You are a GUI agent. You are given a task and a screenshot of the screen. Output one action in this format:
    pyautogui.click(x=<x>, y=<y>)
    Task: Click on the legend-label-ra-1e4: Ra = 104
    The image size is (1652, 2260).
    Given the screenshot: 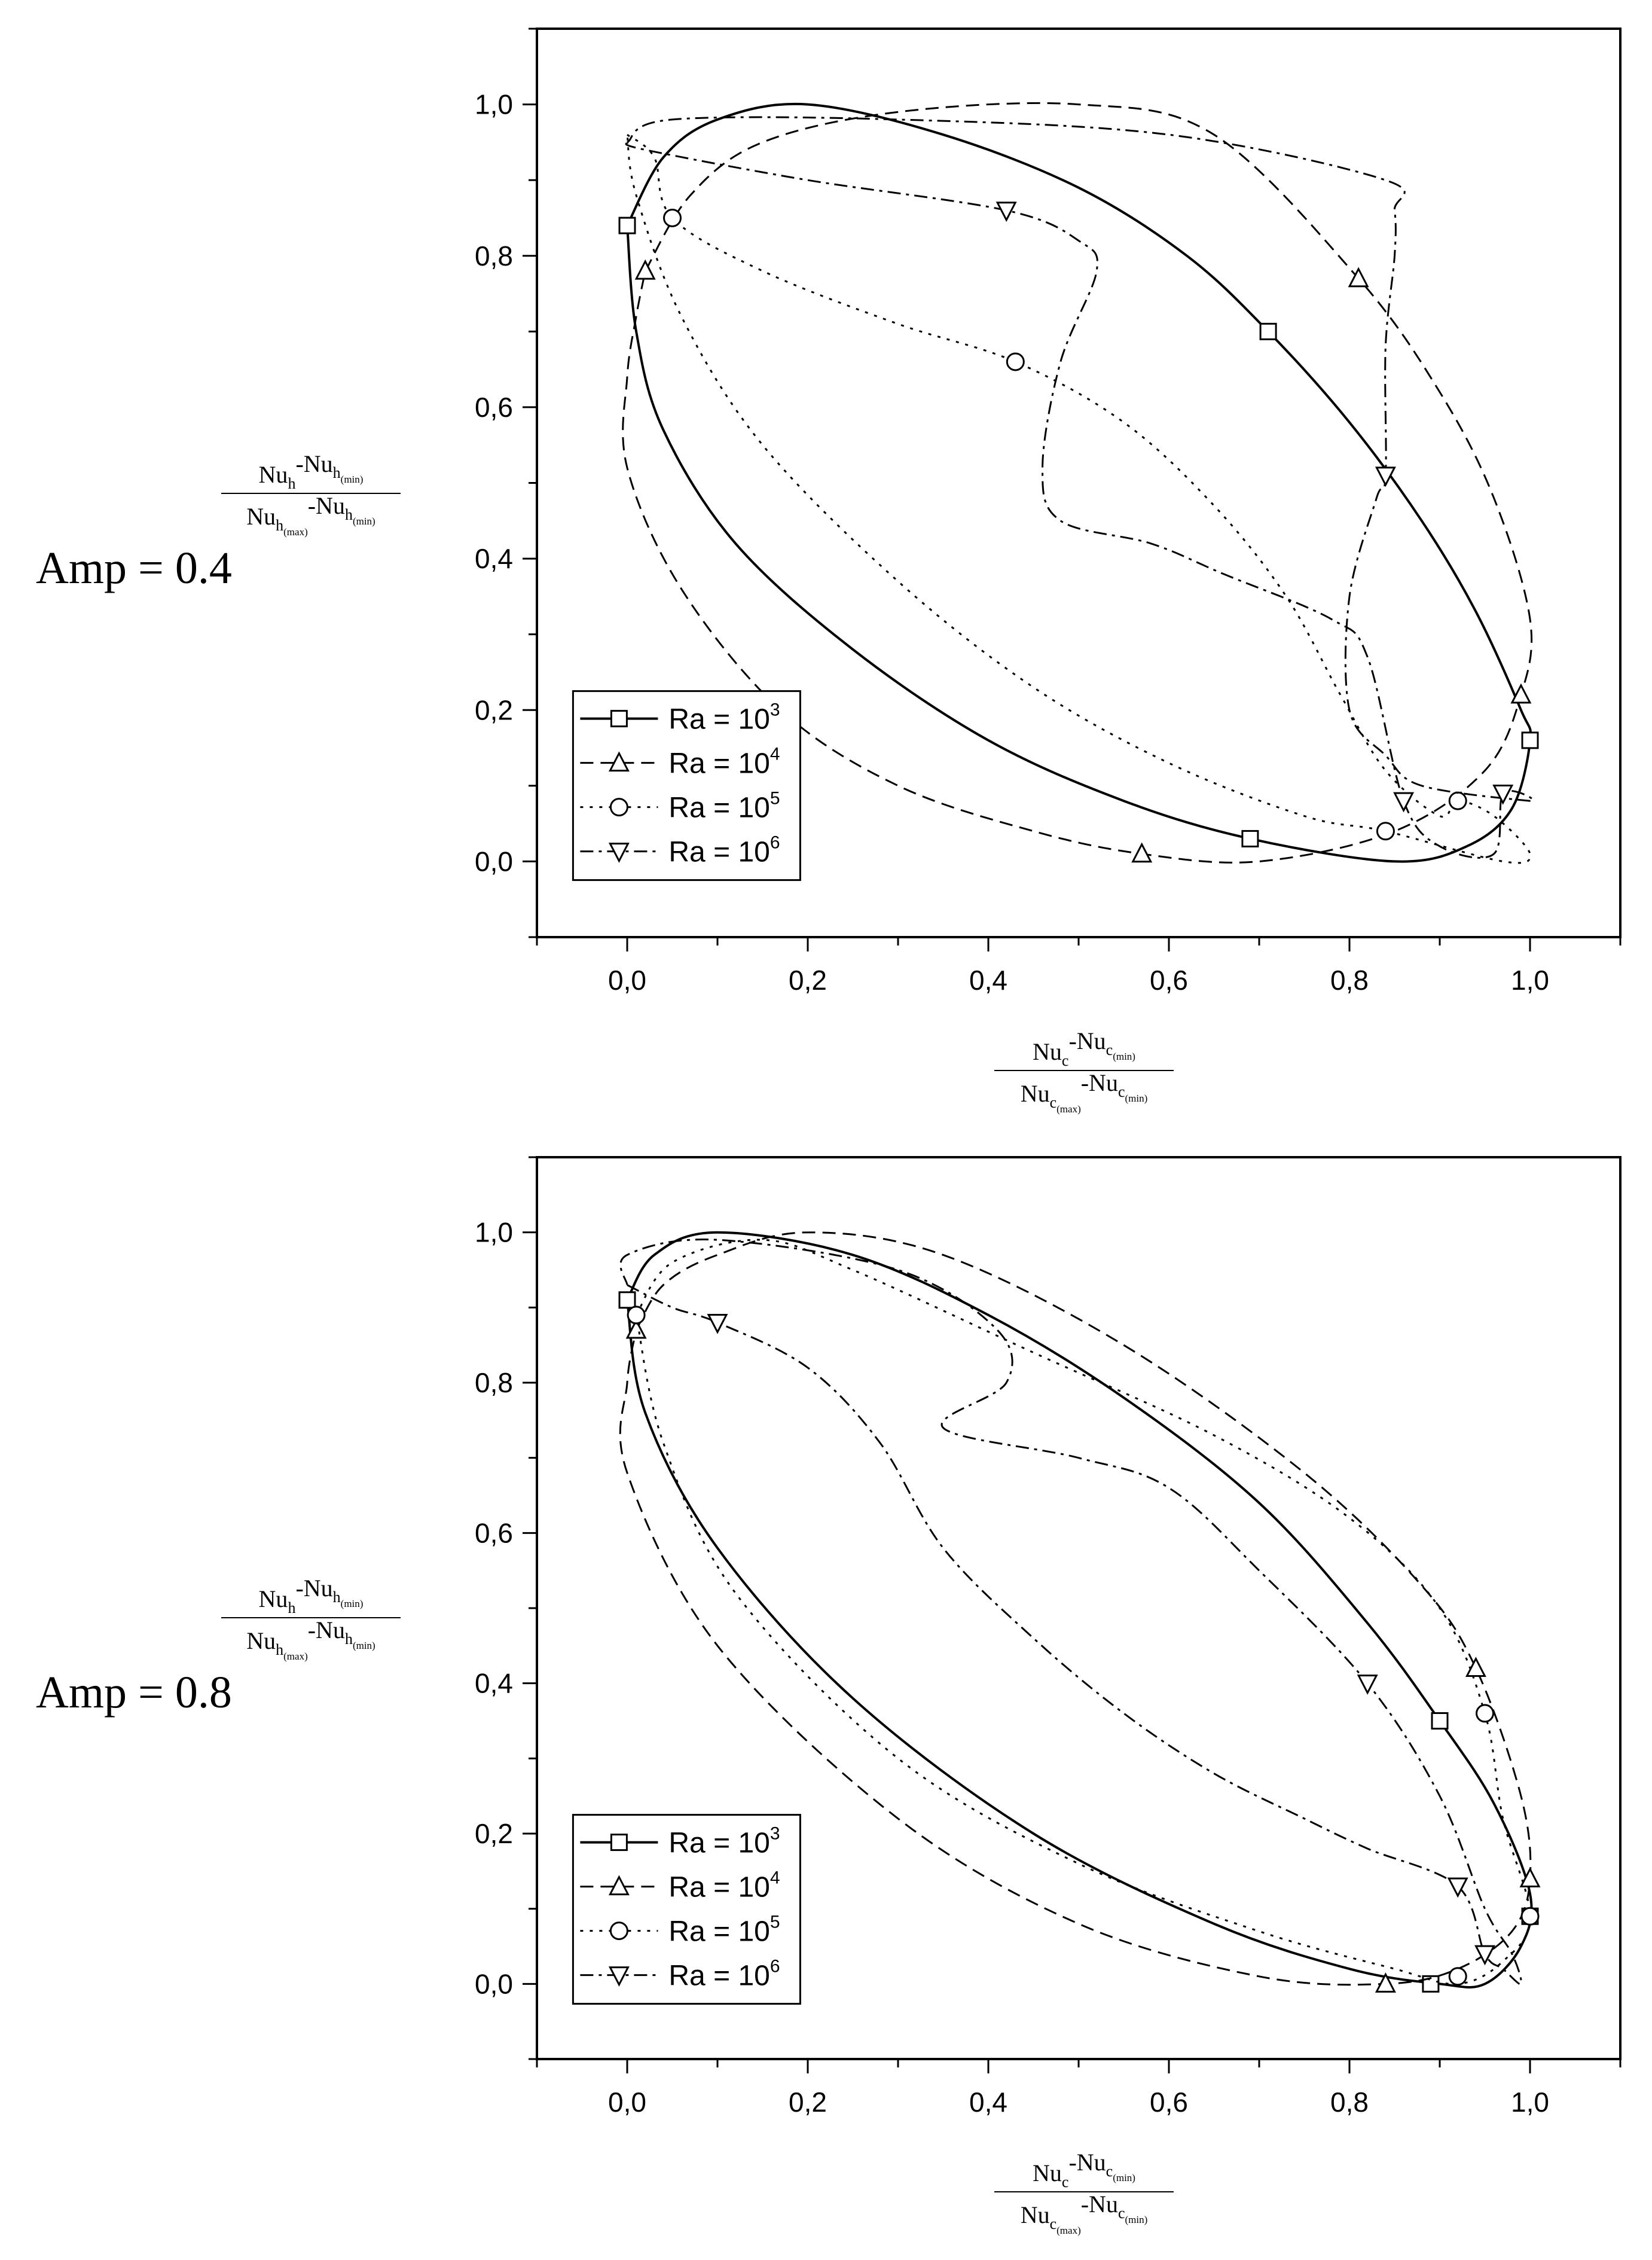 What is the action you would take?
    pyautogui.click(x=724, y=1886)
    